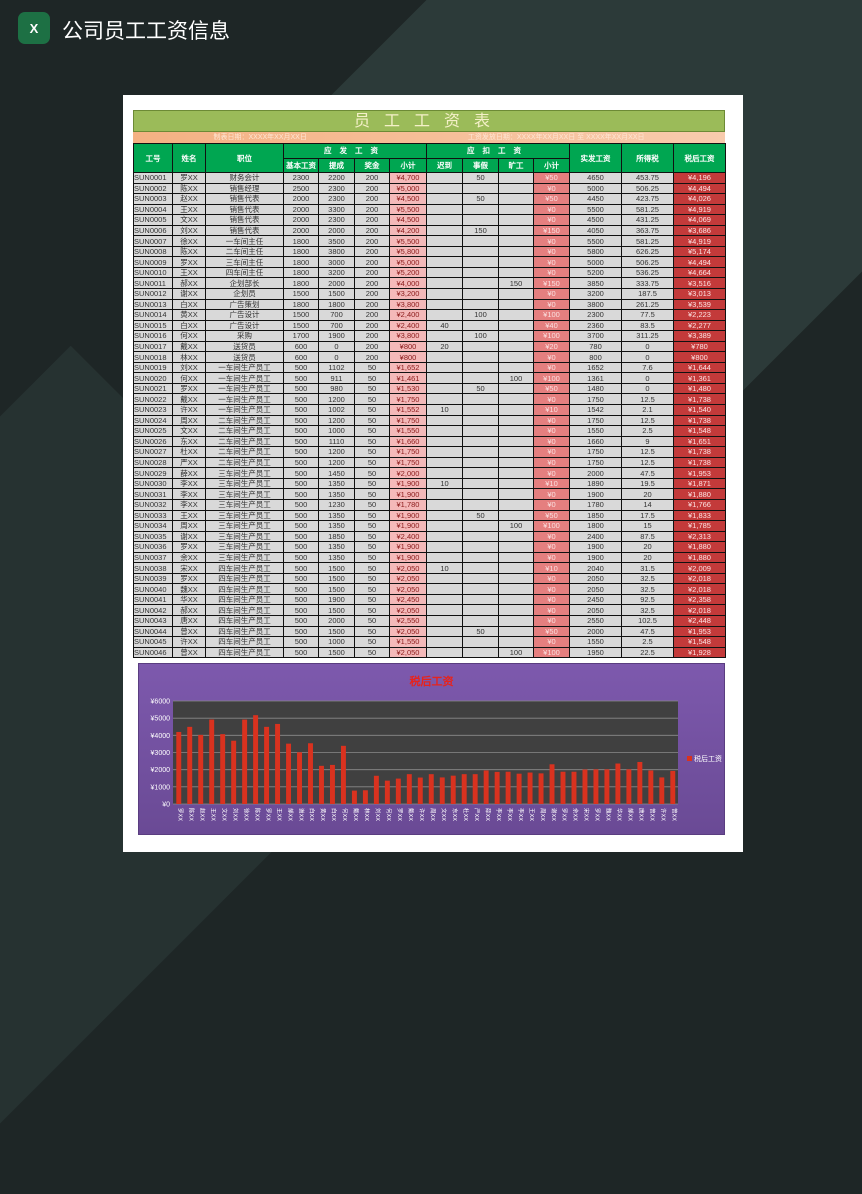 This screenshot has width=862, height=1194. I want to click on cell-commission: 1200, so click(336, 420).